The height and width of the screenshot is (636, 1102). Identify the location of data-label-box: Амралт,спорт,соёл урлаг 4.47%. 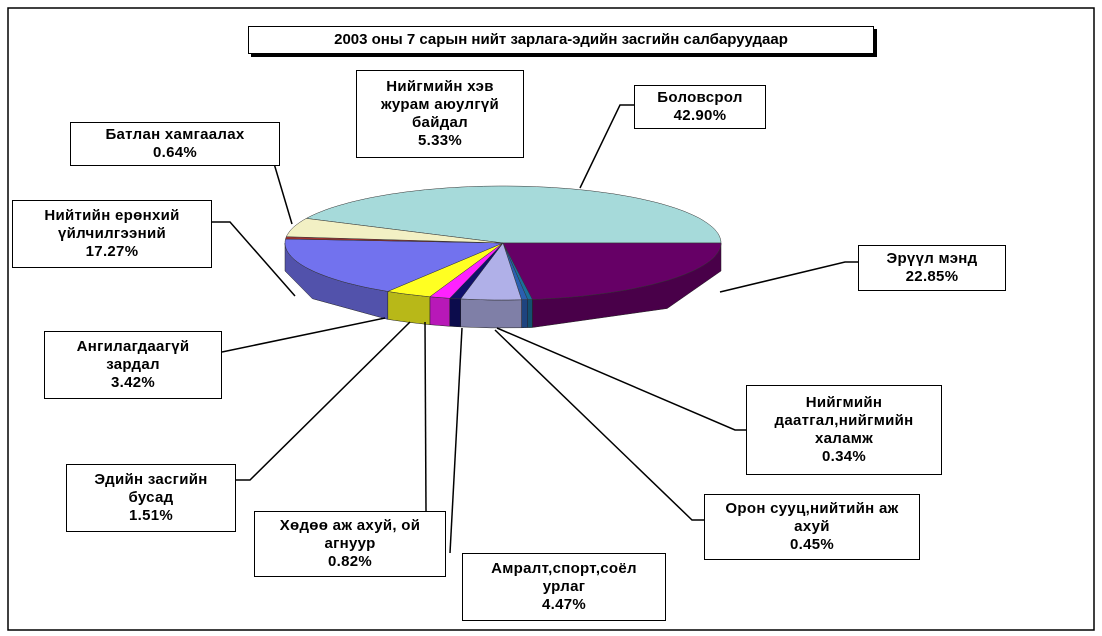
(564, 587).